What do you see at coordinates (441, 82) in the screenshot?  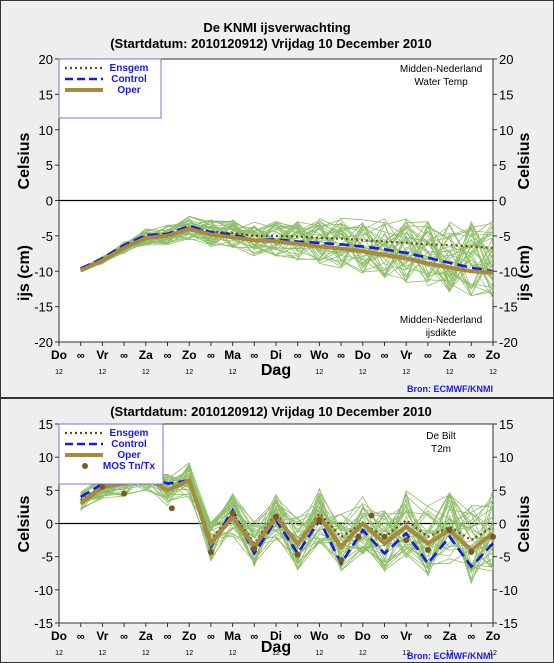 I see `annotation-line: Water Temp` at bounding box center [441, 82].